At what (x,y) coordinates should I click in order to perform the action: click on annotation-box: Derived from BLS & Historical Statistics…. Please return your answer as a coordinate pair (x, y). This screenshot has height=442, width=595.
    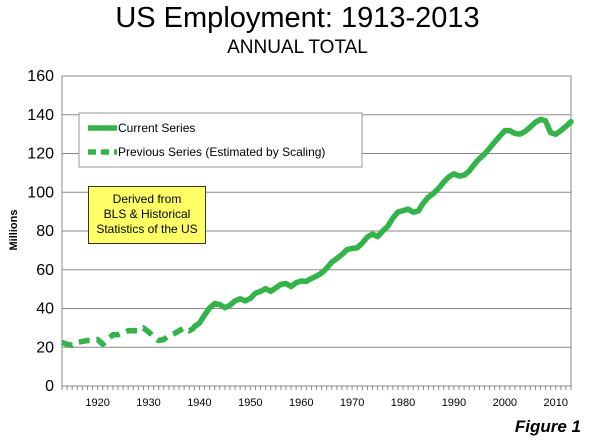
    Looking at the image, I should click on (147, 215).